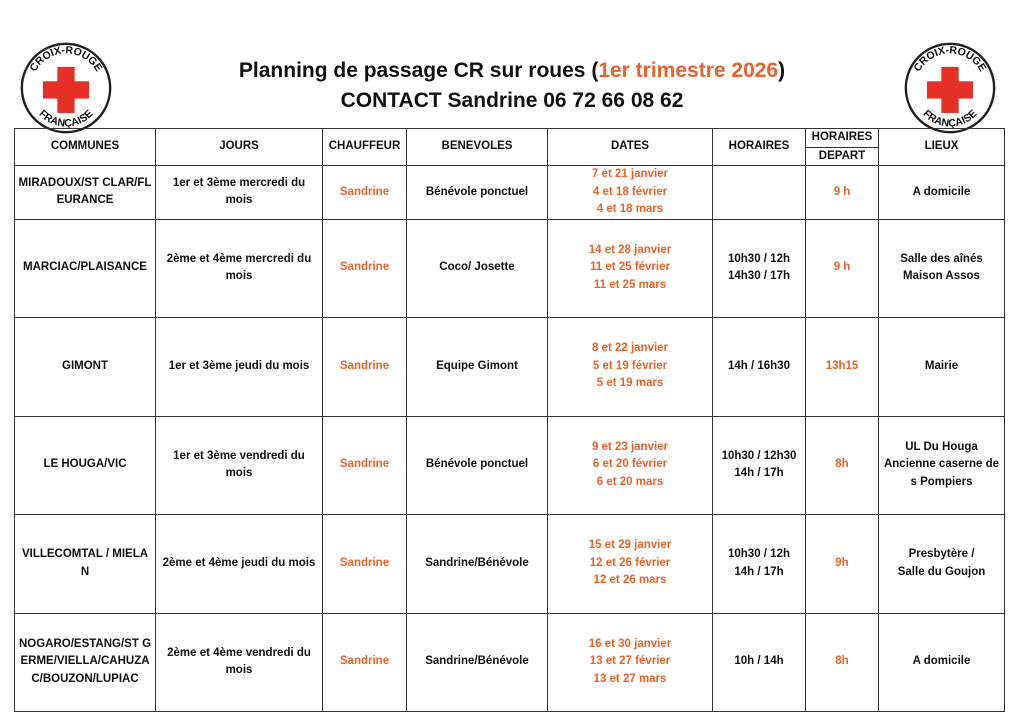  Describe the element at coordinates (477, 192) in the screenshot. I see `table-cell: Bénévole ponctuel` at that location.